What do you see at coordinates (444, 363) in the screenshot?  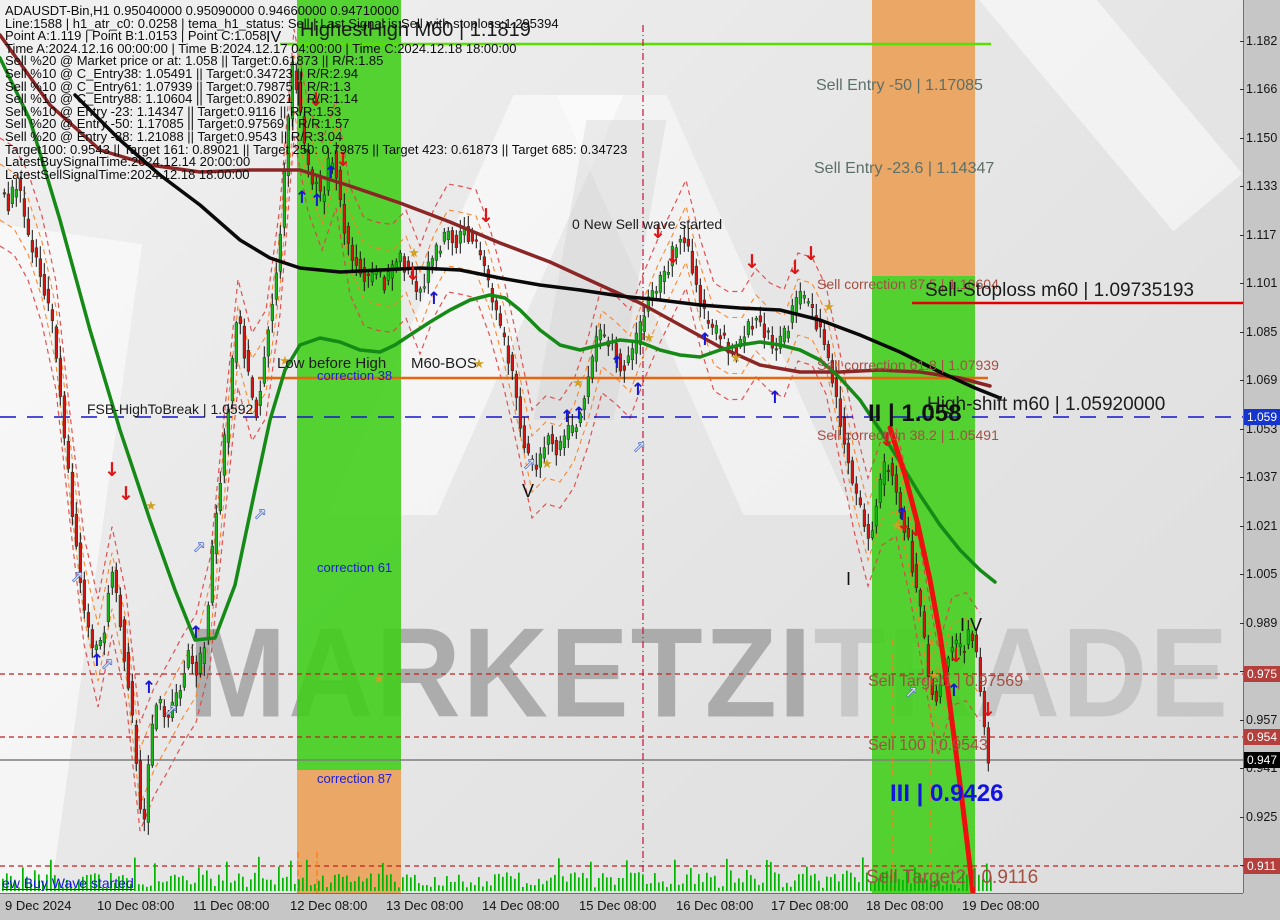 I see `m60-bos-label: M60-BOS` at bounding box center [444, 363].